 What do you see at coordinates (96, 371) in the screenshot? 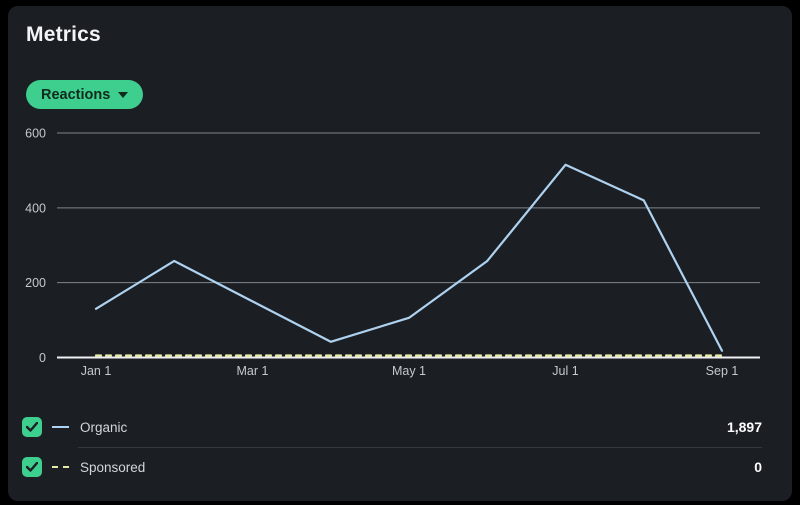
I see `svg-text: Jan 1` at bounding box center [96, 371].